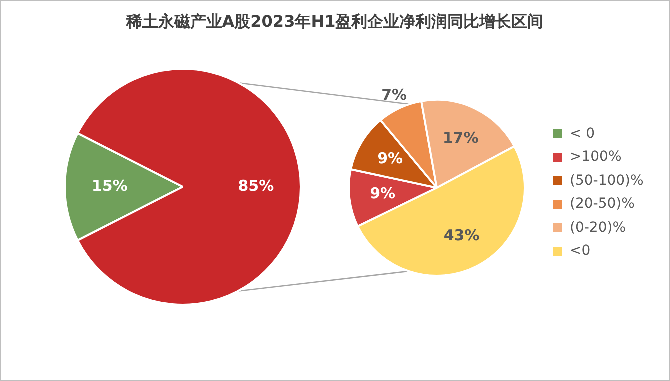 The width and height of the screenshot is (670, 381). What do you see at coordinates (602, 204) in the screenshot?
I see `legend-label: (20-50)%` at bounding box center [602, 204].